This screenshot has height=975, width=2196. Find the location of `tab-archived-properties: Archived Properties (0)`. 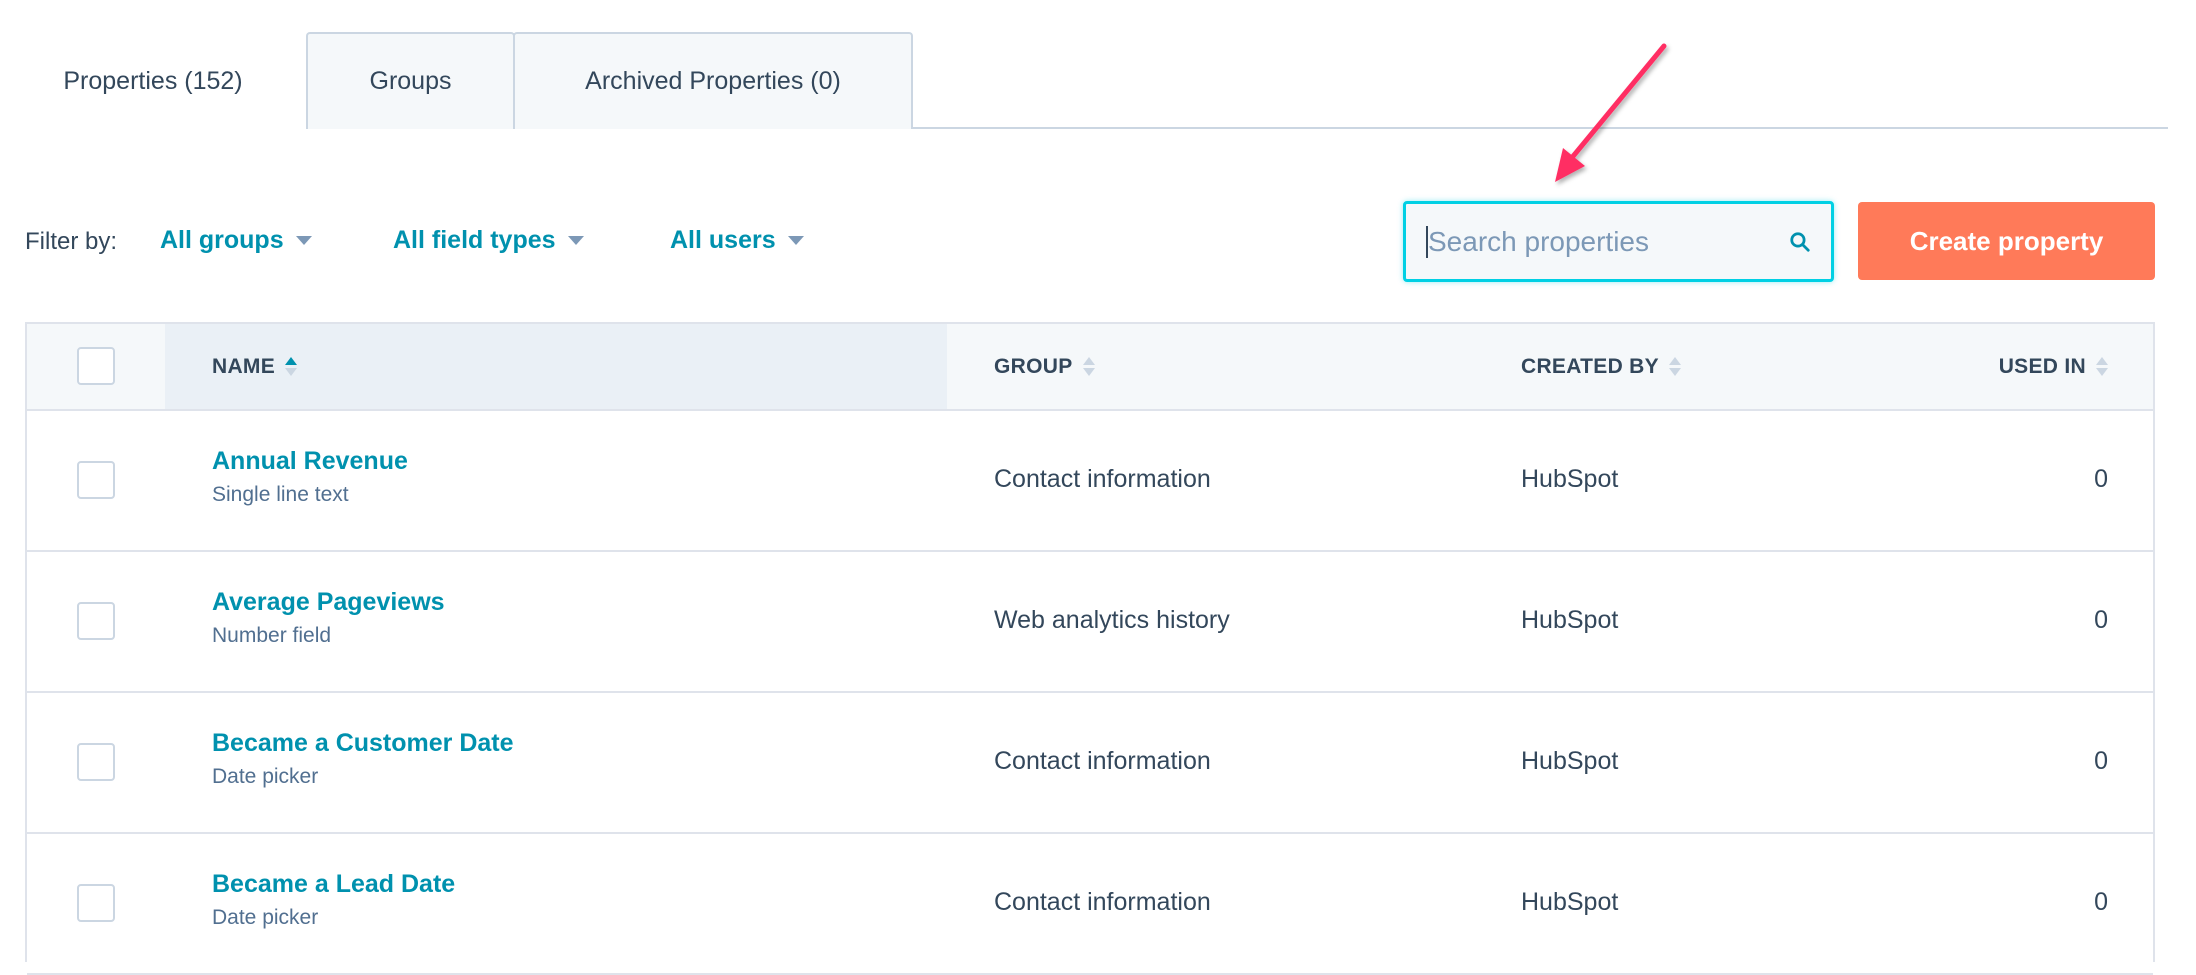

tab-archived-properties: Archived Properties (0) is located at coordinates (713, 80).